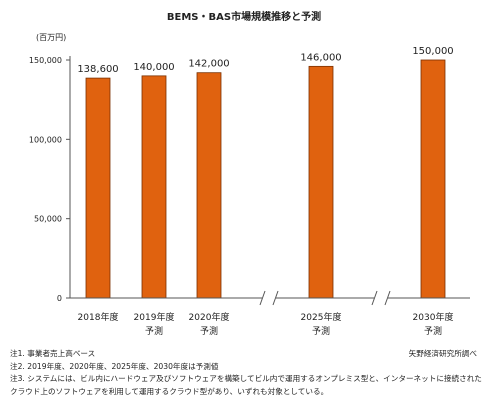 The width and height of the screenshot is (489, 400). What do you see at coordinates (153, 67) in the screenshot?
I see `bar-value-label: 140,000` at bounding box center [153, 67].